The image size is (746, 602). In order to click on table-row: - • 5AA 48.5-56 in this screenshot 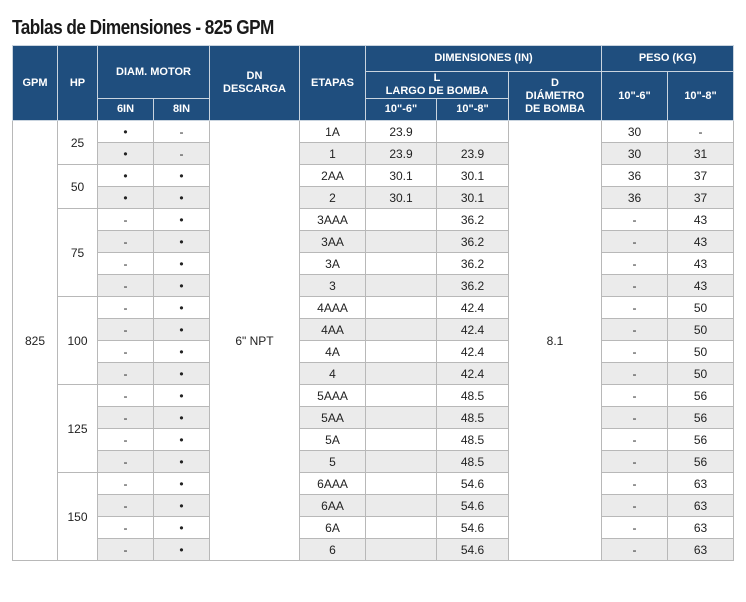, I will do `click(374, 417)`.